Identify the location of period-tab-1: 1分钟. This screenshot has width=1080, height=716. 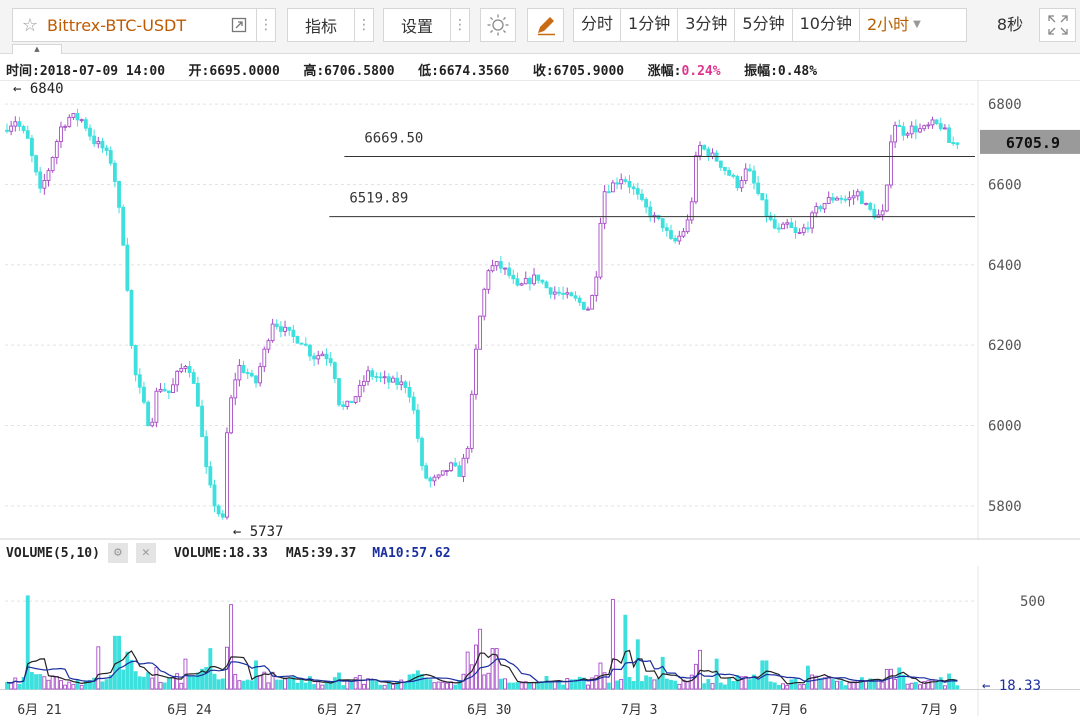
(650, 25).